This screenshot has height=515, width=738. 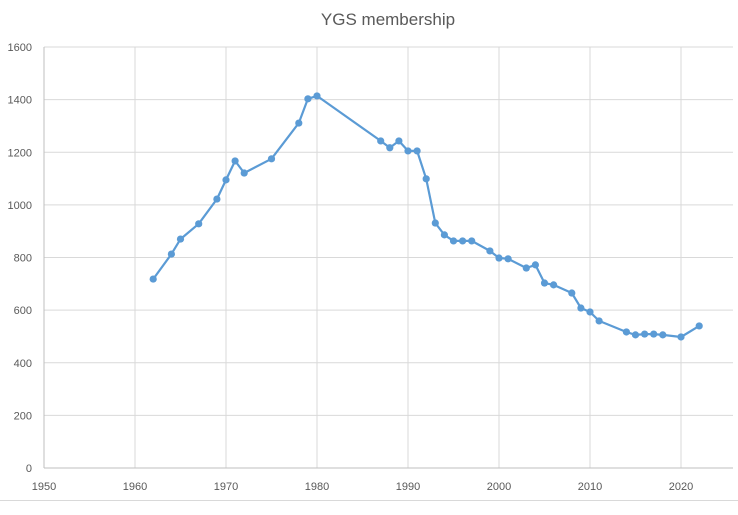 What do you see at coordinates (408, 487) in the screenshot?
I see `x-tick-label: 1990` at bounding box center [408, 487].